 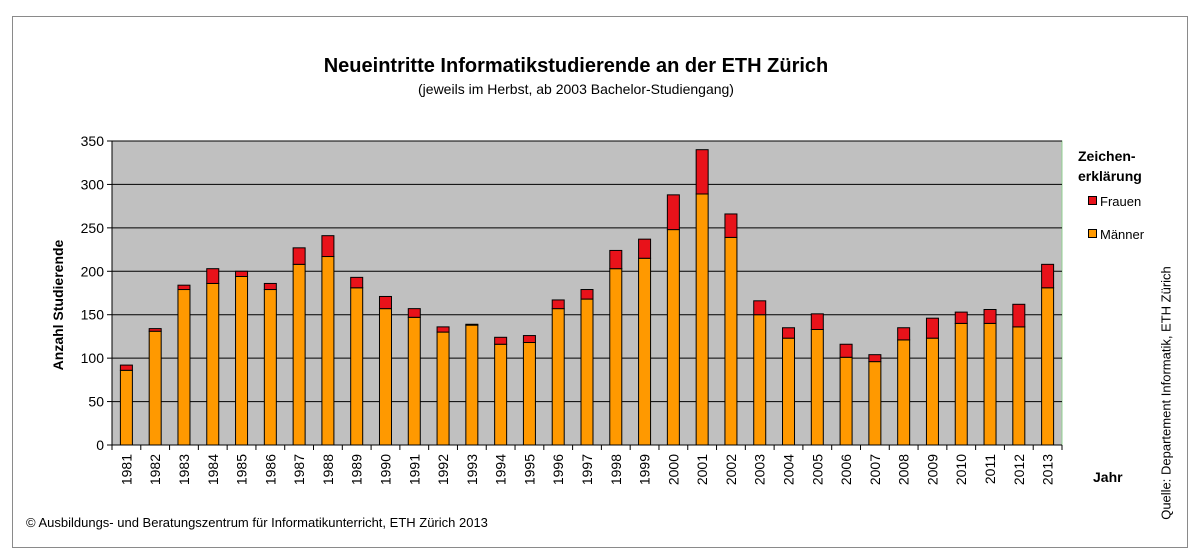 What do you see at coordinates (932, 469) in the screenshot?
I see `x-tick-label: 2009` at bounding box center [932, 469].